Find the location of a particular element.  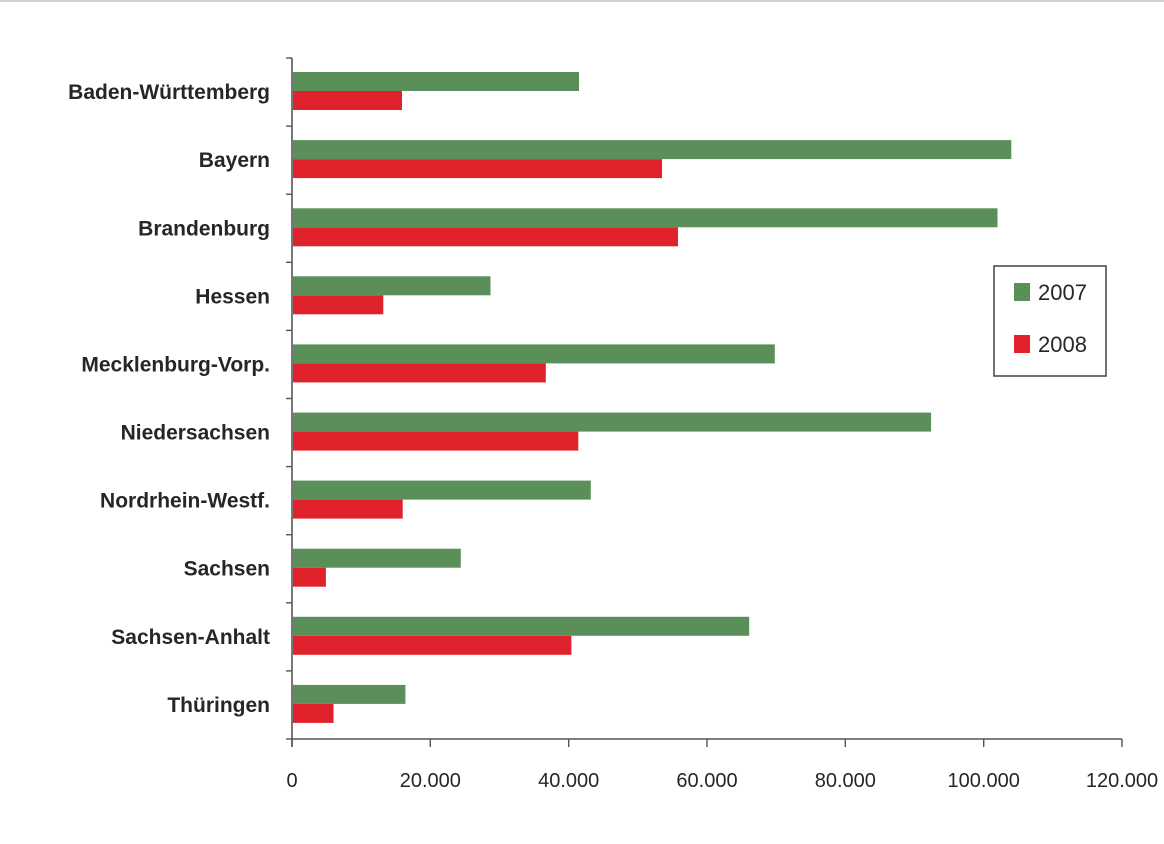

bar-sachsen-anhalt-2007 is located at coordinates (521, 626).